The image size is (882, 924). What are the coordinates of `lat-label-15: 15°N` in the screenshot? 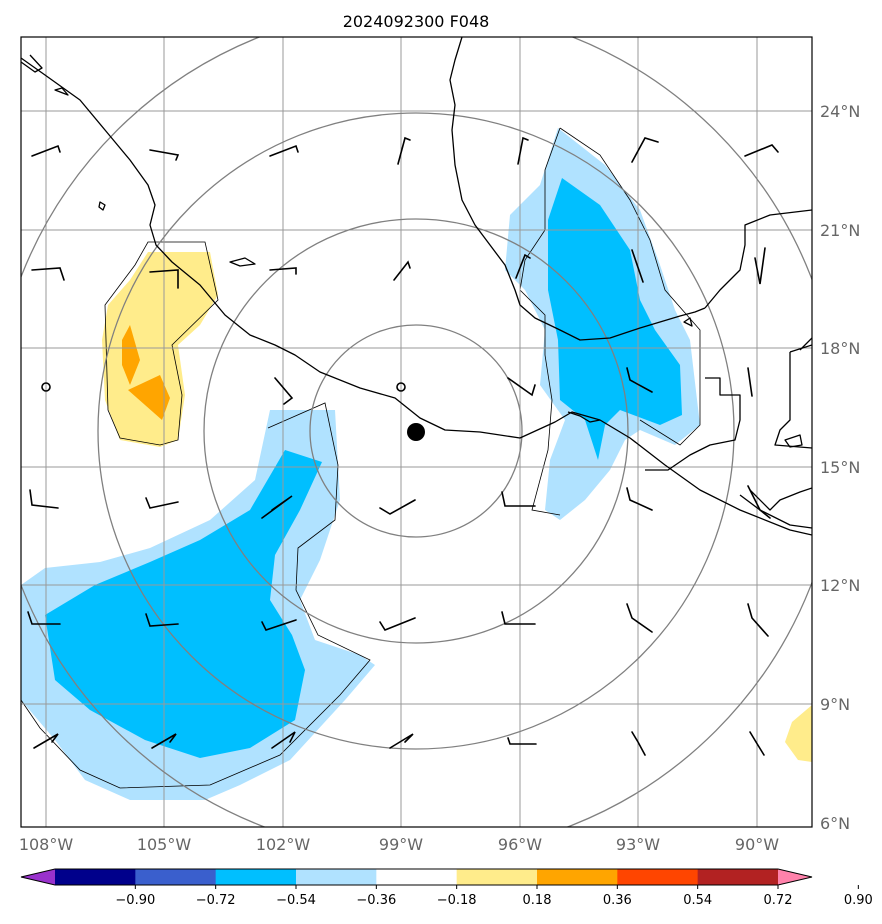 It's located at (840, 467).